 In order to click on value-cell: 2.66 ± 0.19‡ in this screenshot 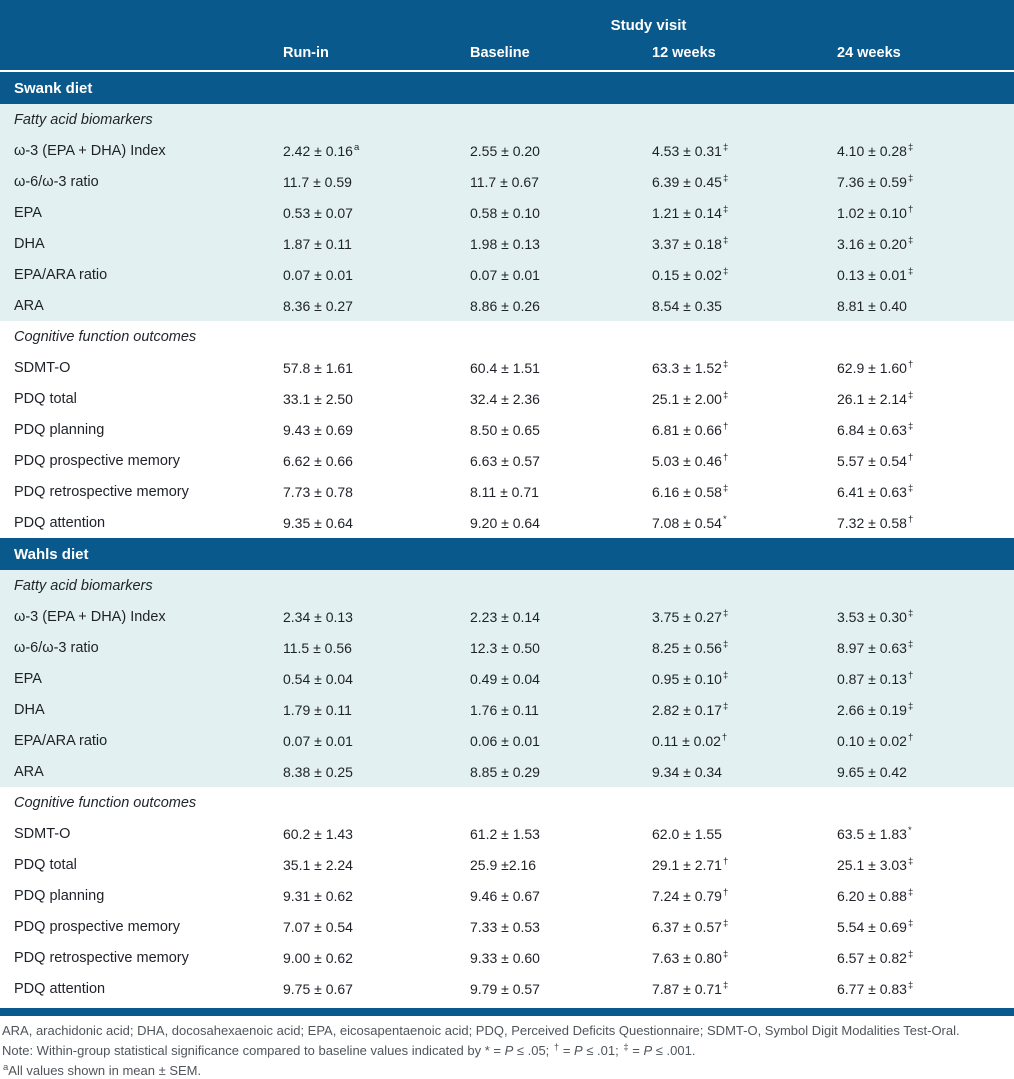, I will do `click(875, 709)`.